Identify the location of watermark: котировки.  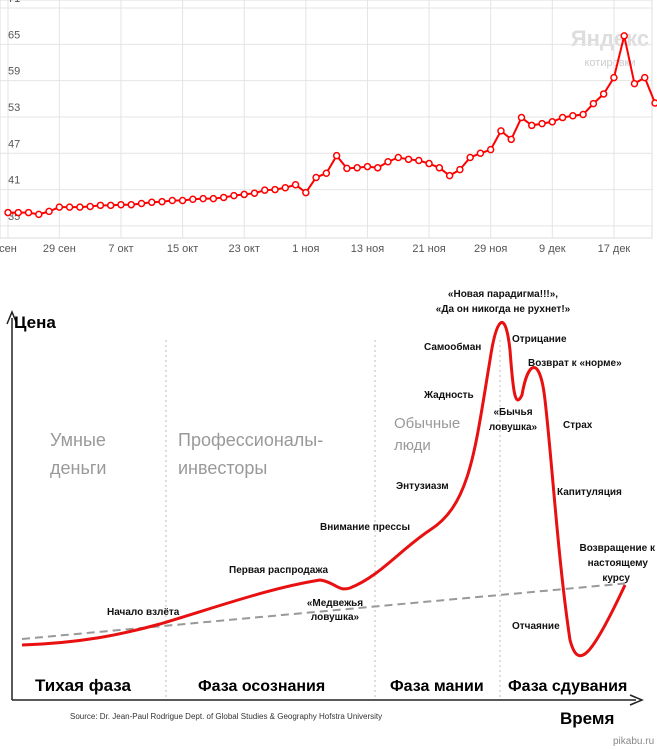
(609, 63).